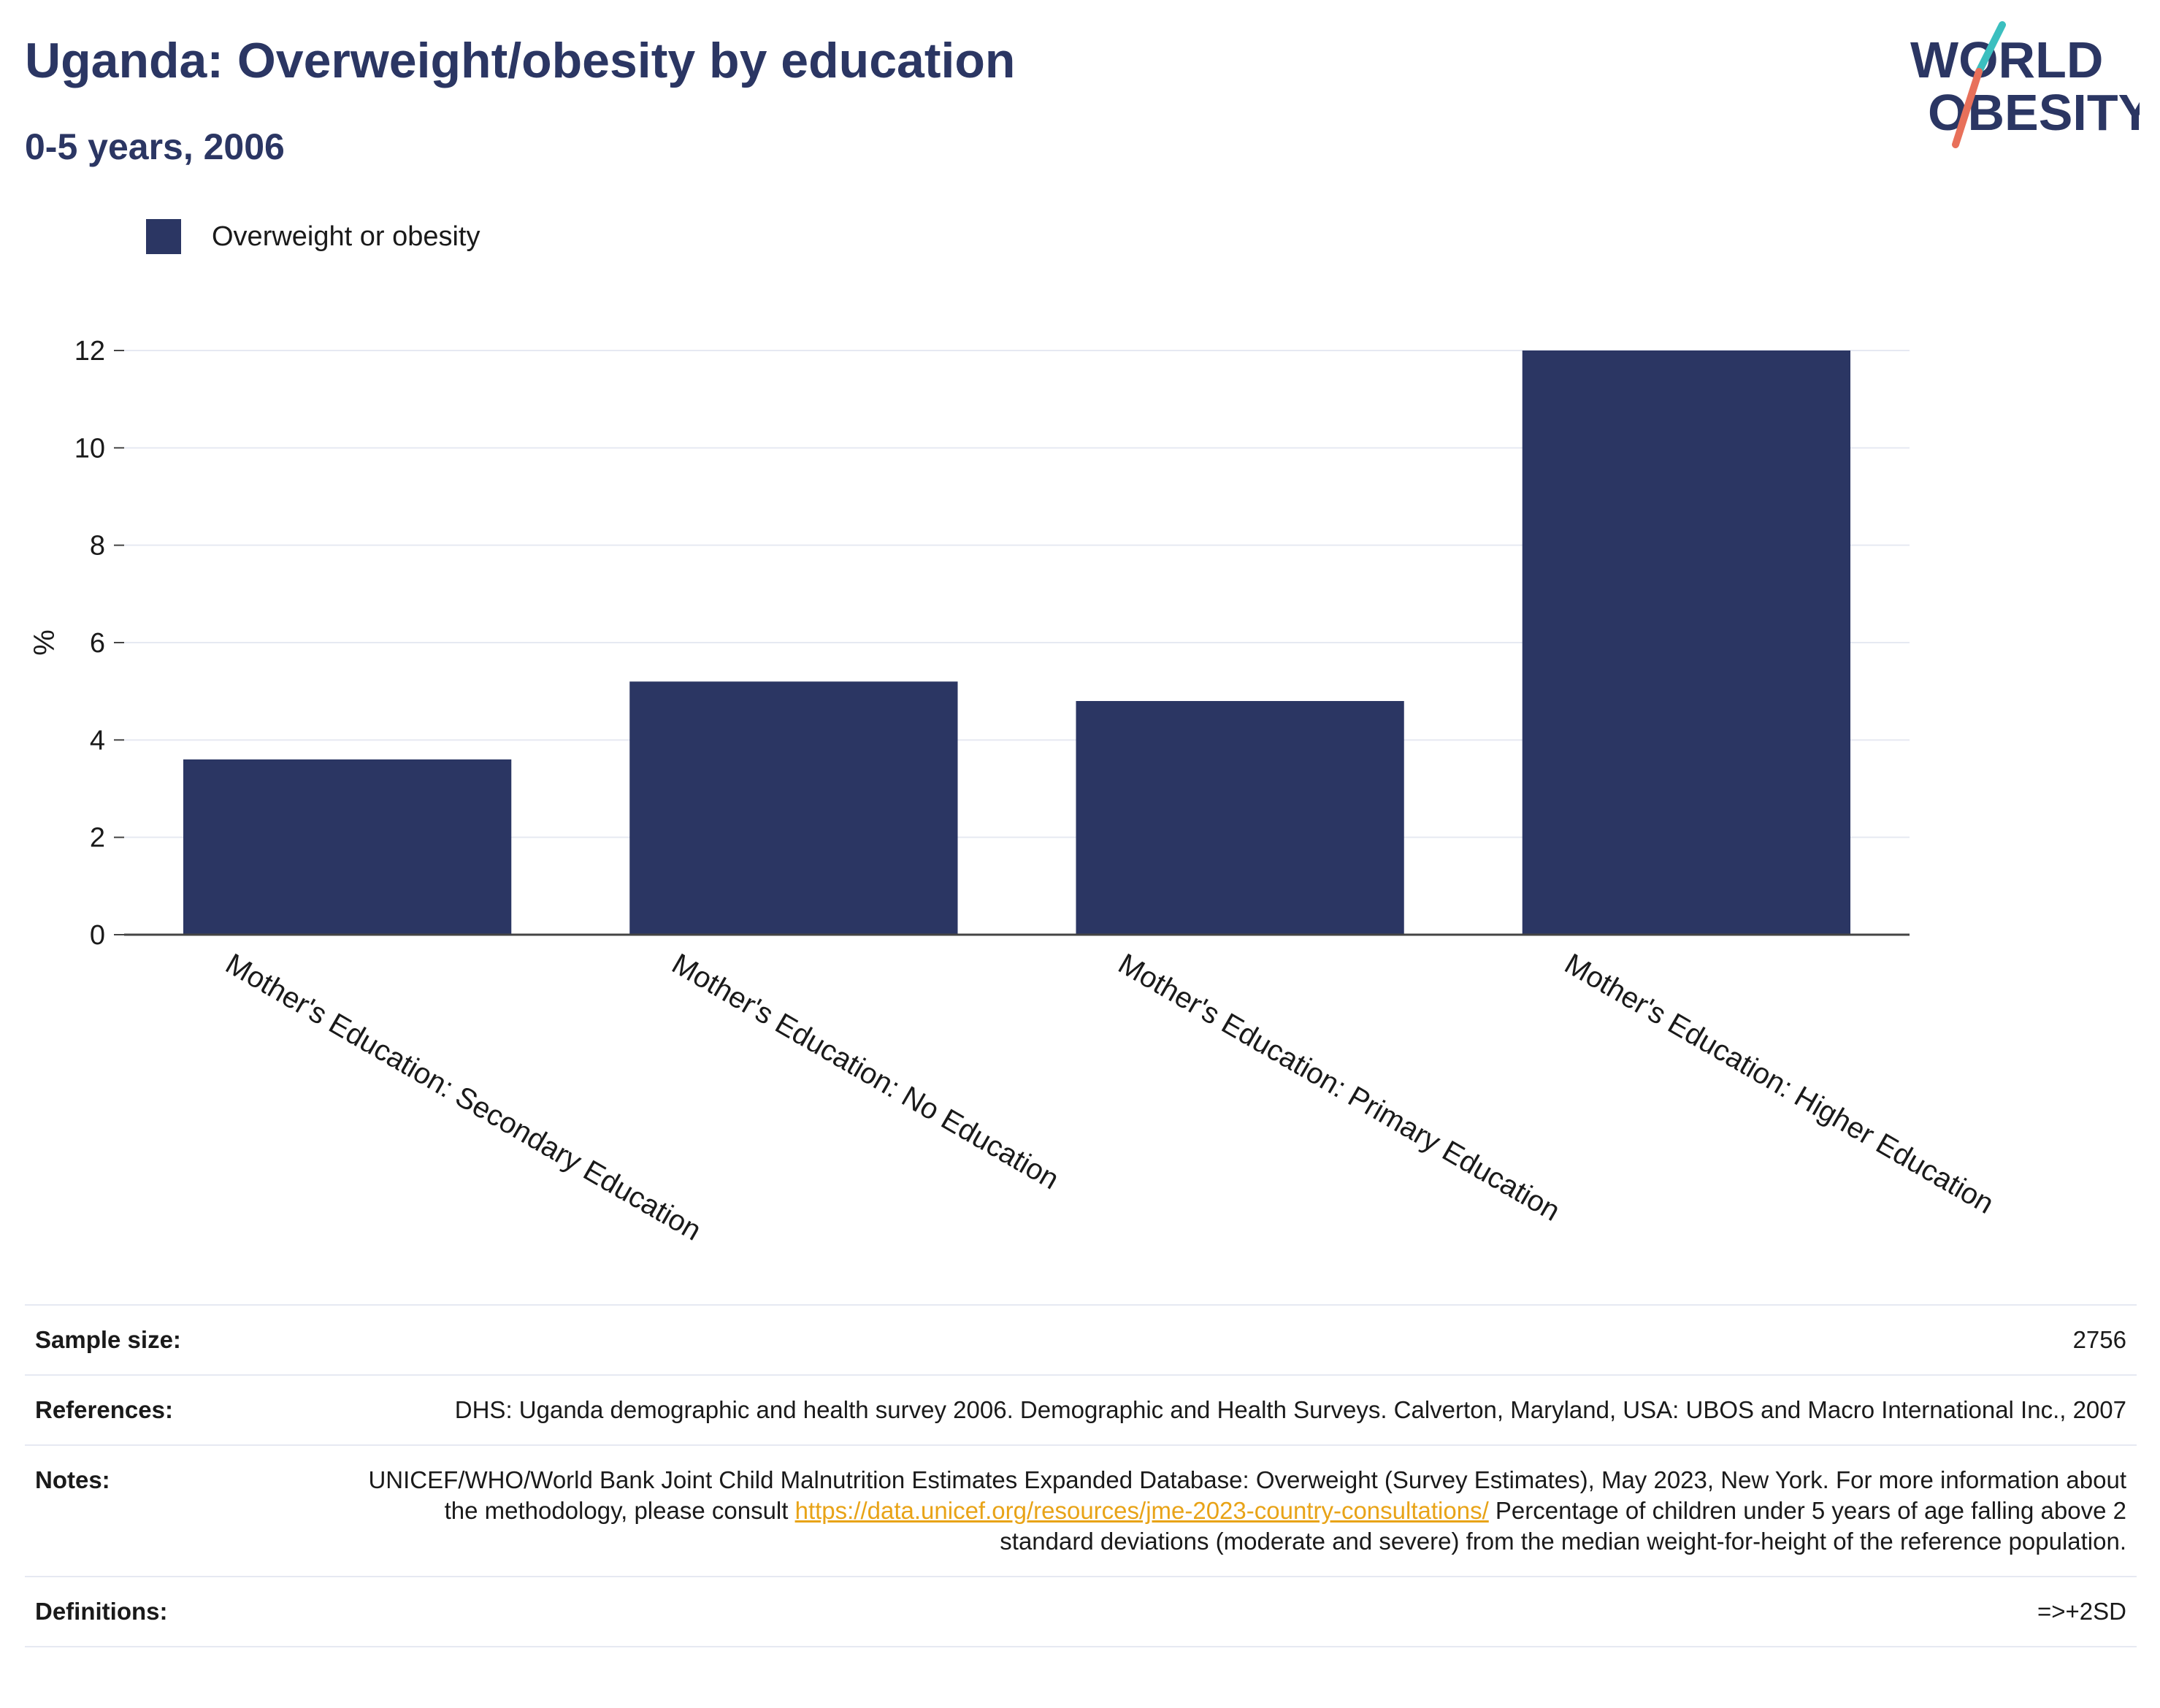  Describe the element at coordinates (89, 351) in the screenshot. I see `y-tick-label: 12` at that location.